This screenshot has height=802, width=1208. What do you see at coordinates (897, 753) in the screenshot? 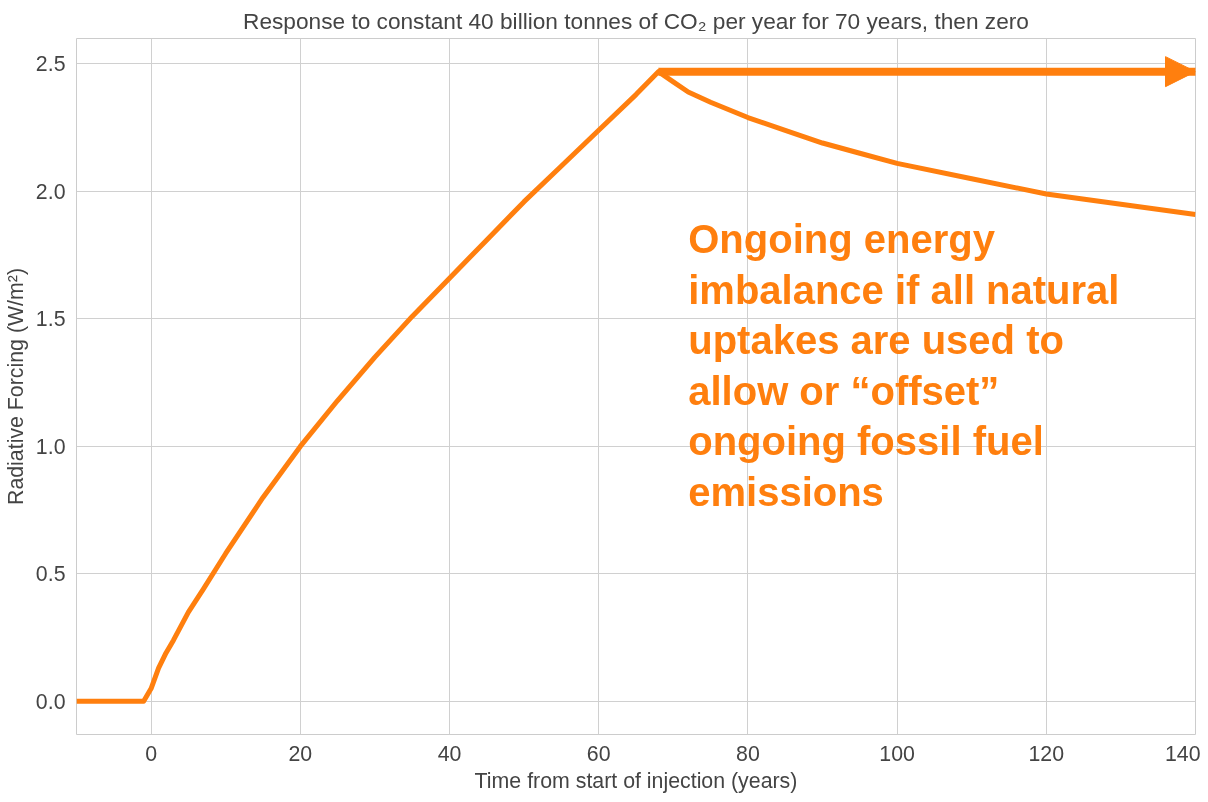
I see `x-tick-label: 100` at bounding box center [897, 753].